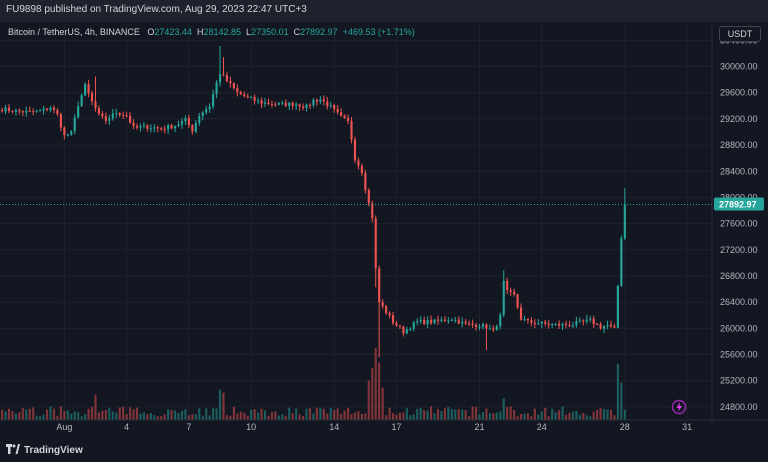  What do you see at coordinates (64, 427) in the screenshot?
I see `time-tick-label: Aug` at bounding box center [64, 427].